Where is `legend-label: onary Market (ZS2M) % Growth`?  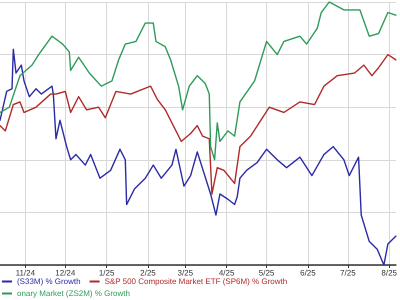 legend-label: onary Market (ZS2M) % Growth is located at coordinates (73, 293).